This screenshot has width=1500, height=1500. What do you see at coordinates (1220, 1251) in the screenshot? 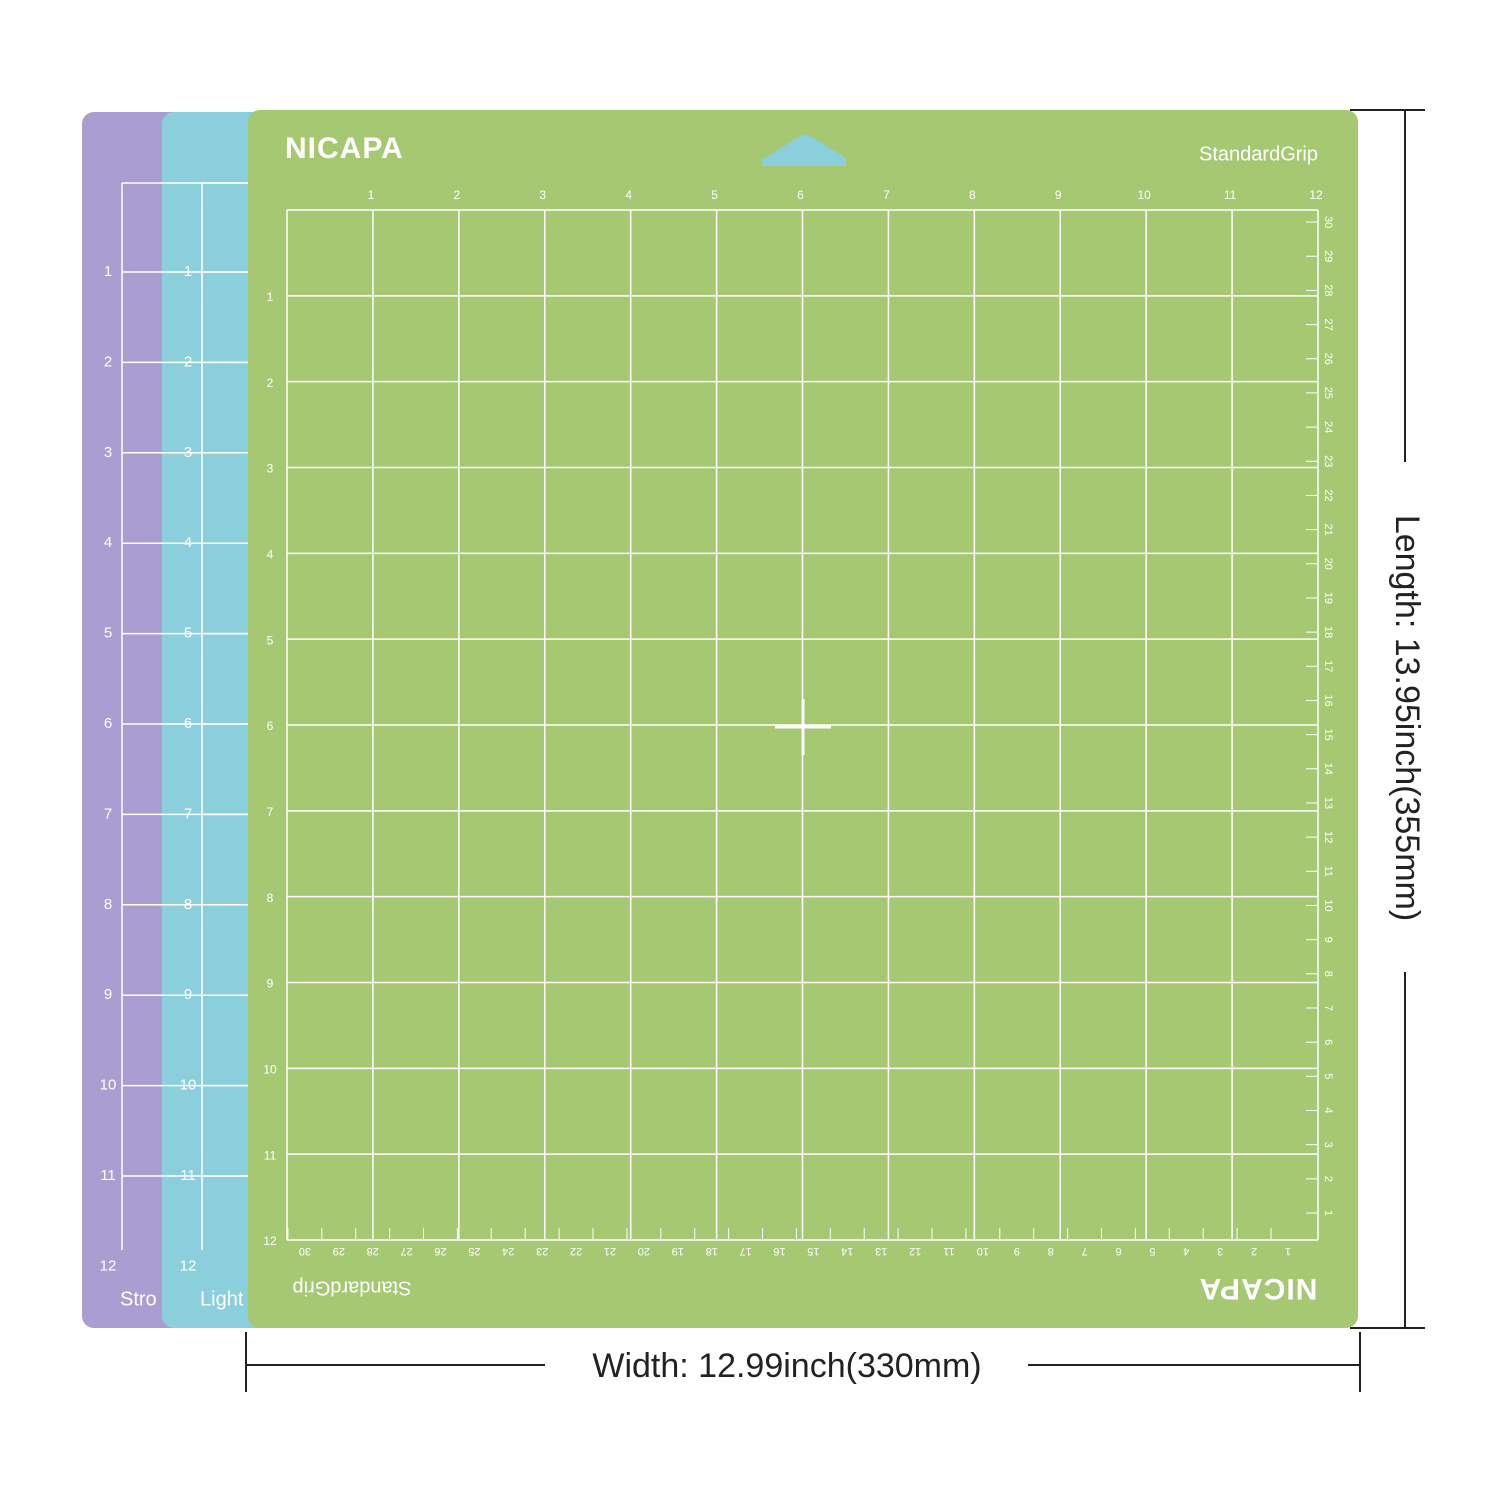
I see `bottom-ruler-number: 3` at bounding box center [1220, 1251].